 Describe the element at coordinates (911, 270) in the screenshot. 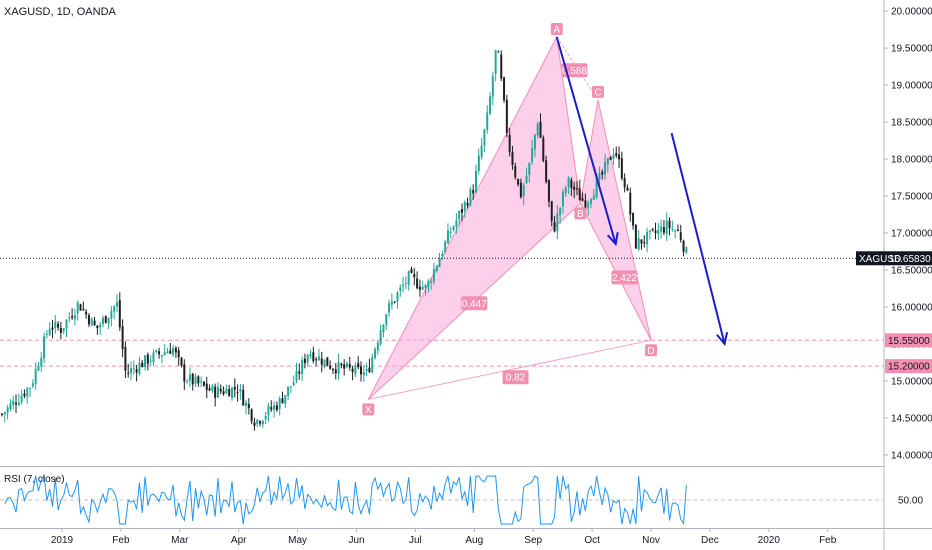

I see `y-tick-label: 16.50000` at that location.